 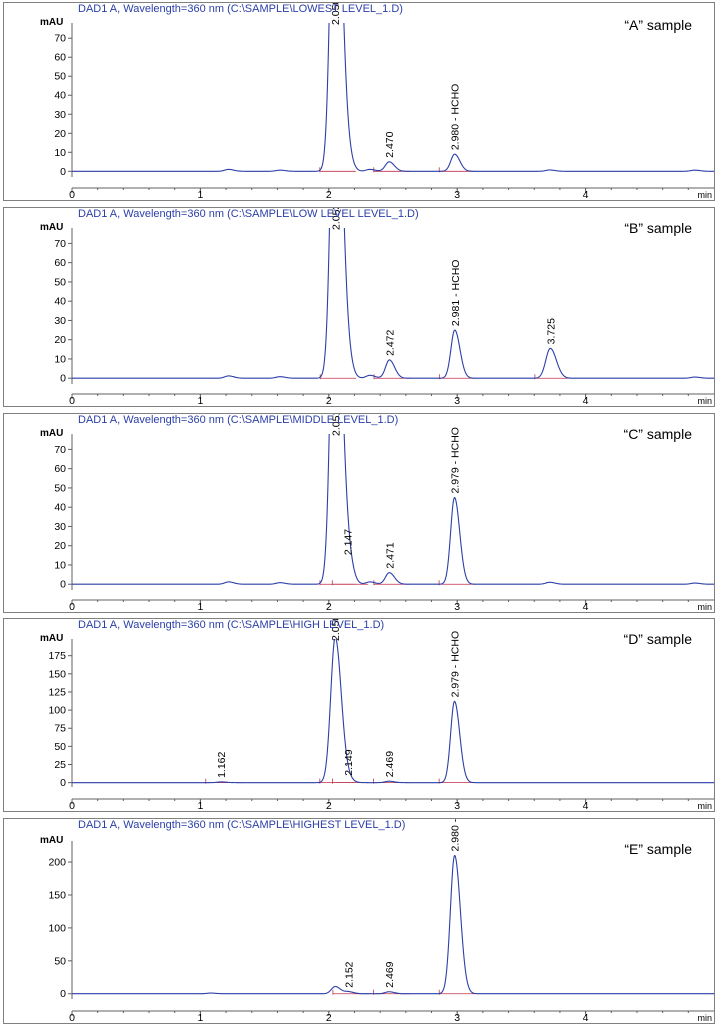 What do you see at coordinates (393, 97) in the screenshot?
I see `chromatogram-trace-a` at bounding box center [393, 97].